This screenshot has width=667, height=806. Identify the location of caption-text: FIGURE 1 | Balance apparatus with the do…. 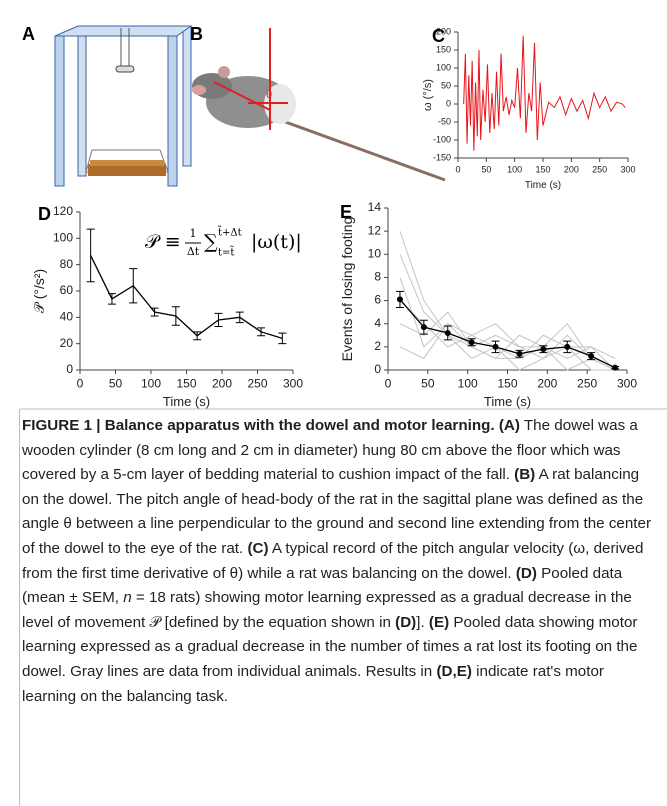
(271, 425).